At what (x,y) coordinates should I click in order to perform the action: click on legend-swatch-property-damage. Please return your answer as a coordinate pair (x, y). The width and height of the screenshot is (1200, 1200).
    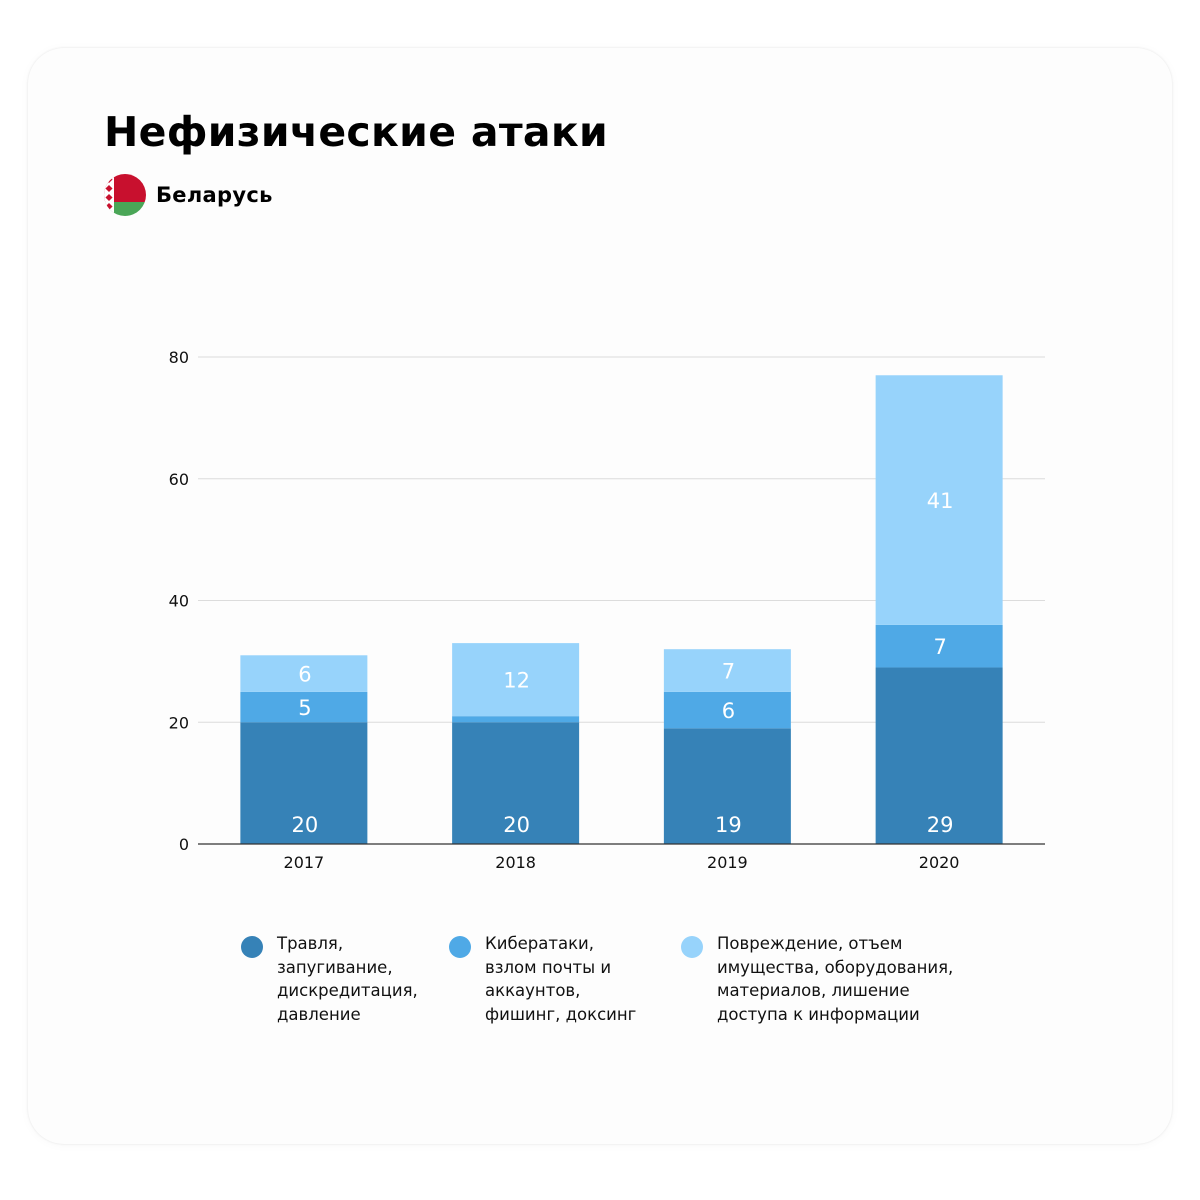
    Looking at the image, I should click on (692, 947).